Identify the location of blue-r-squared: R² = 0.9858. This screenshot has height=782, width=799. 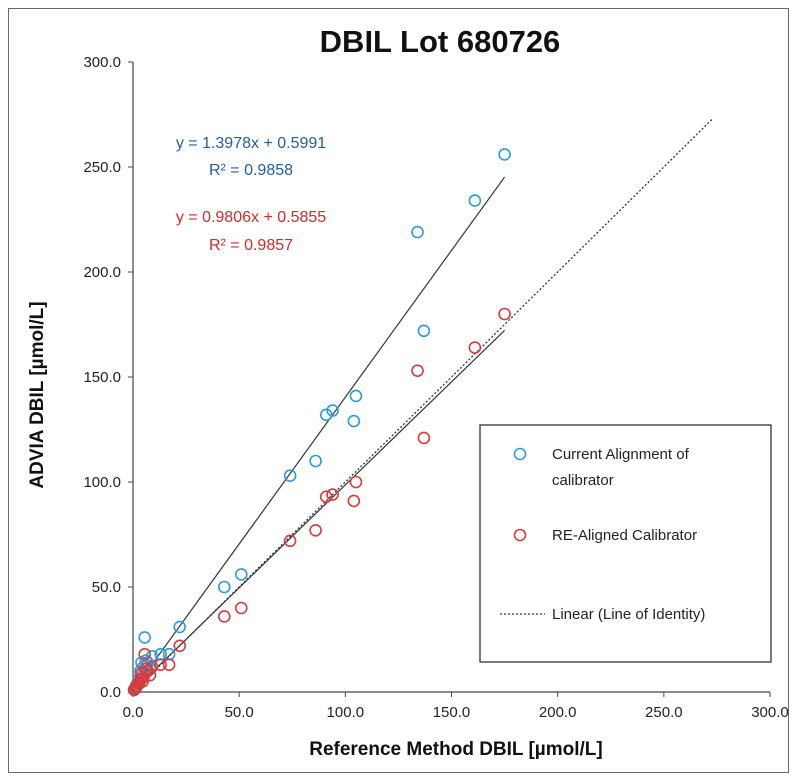
(251, 170).